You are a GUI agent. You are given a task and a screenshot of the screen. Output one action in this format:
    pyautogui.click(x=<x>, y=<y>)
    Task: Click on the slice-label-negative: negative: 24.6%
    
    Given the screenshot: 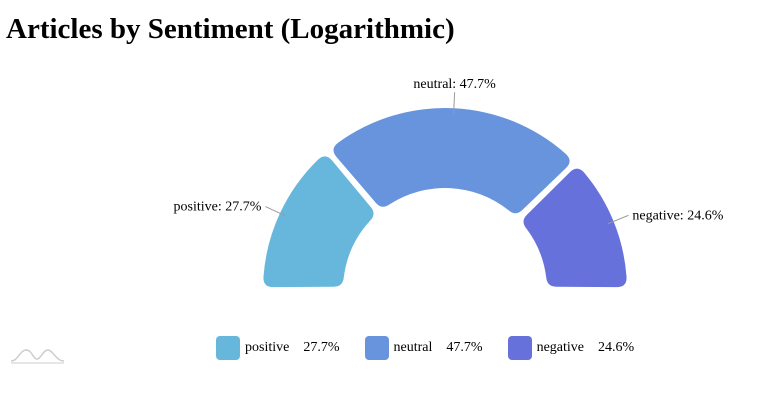 What is the action you would take?
    pyautogui.click(x=677, y=215)
    